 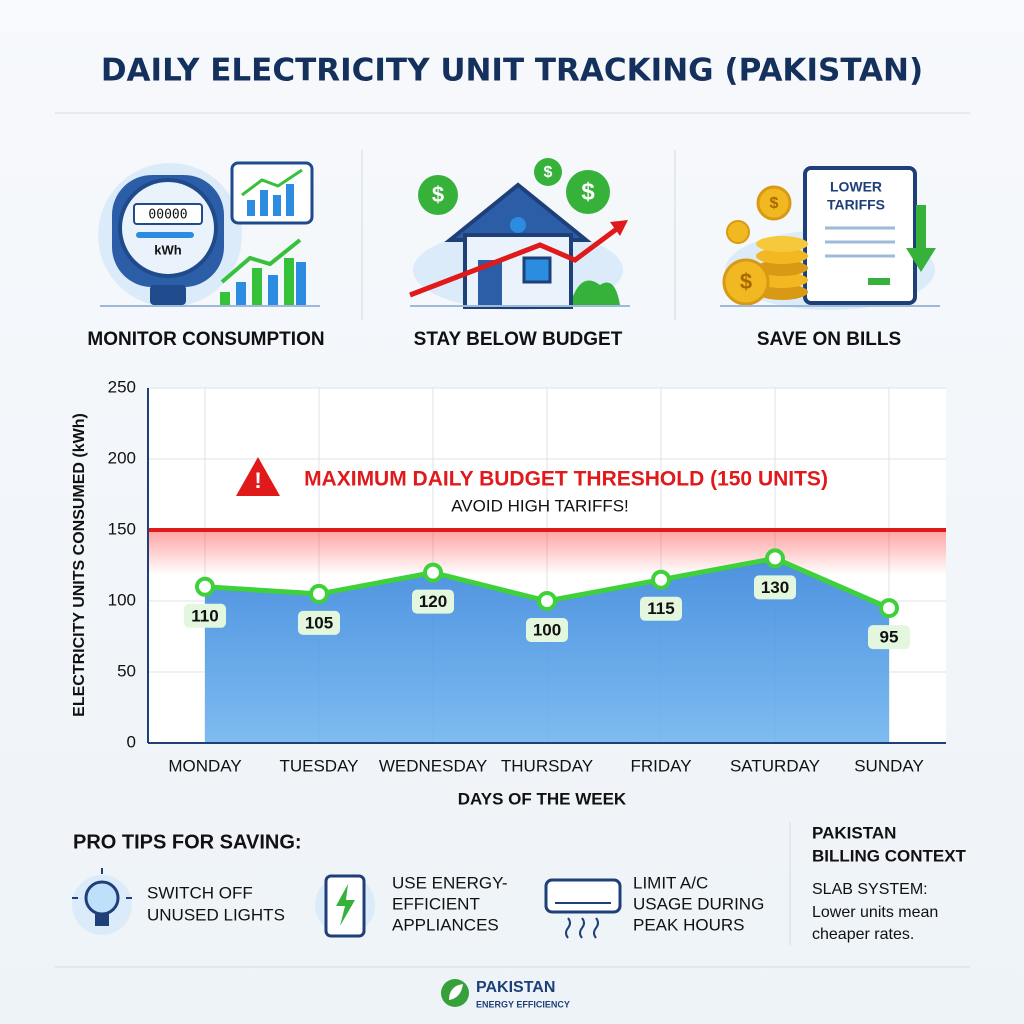 I want to click on feature-label: STAY BELOW BUDGET, so click(x=518, y=339).